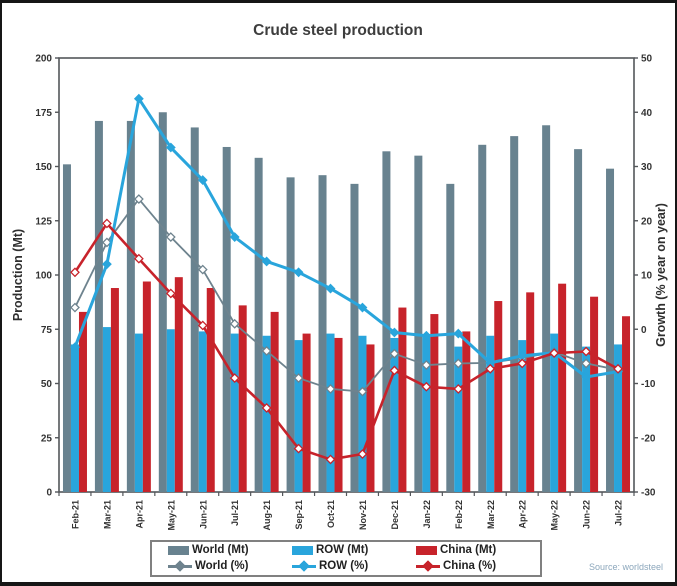  What do you see at coordinates (171, 515) in the screenshot?
I see `x-axis-label: May-21` at bounding box center [171, 515].